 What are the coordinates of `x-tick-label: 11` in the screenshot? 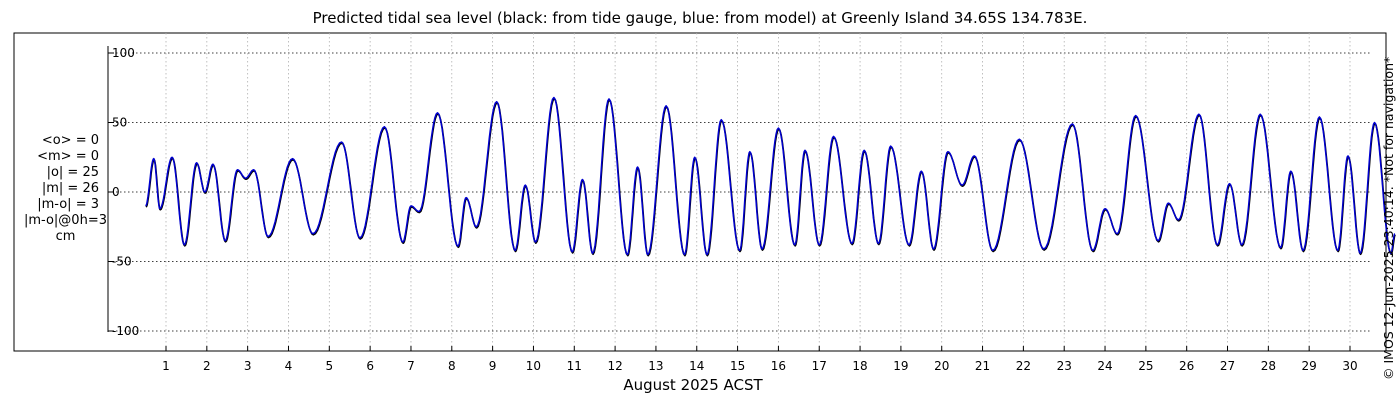 It's located at (574, 366).